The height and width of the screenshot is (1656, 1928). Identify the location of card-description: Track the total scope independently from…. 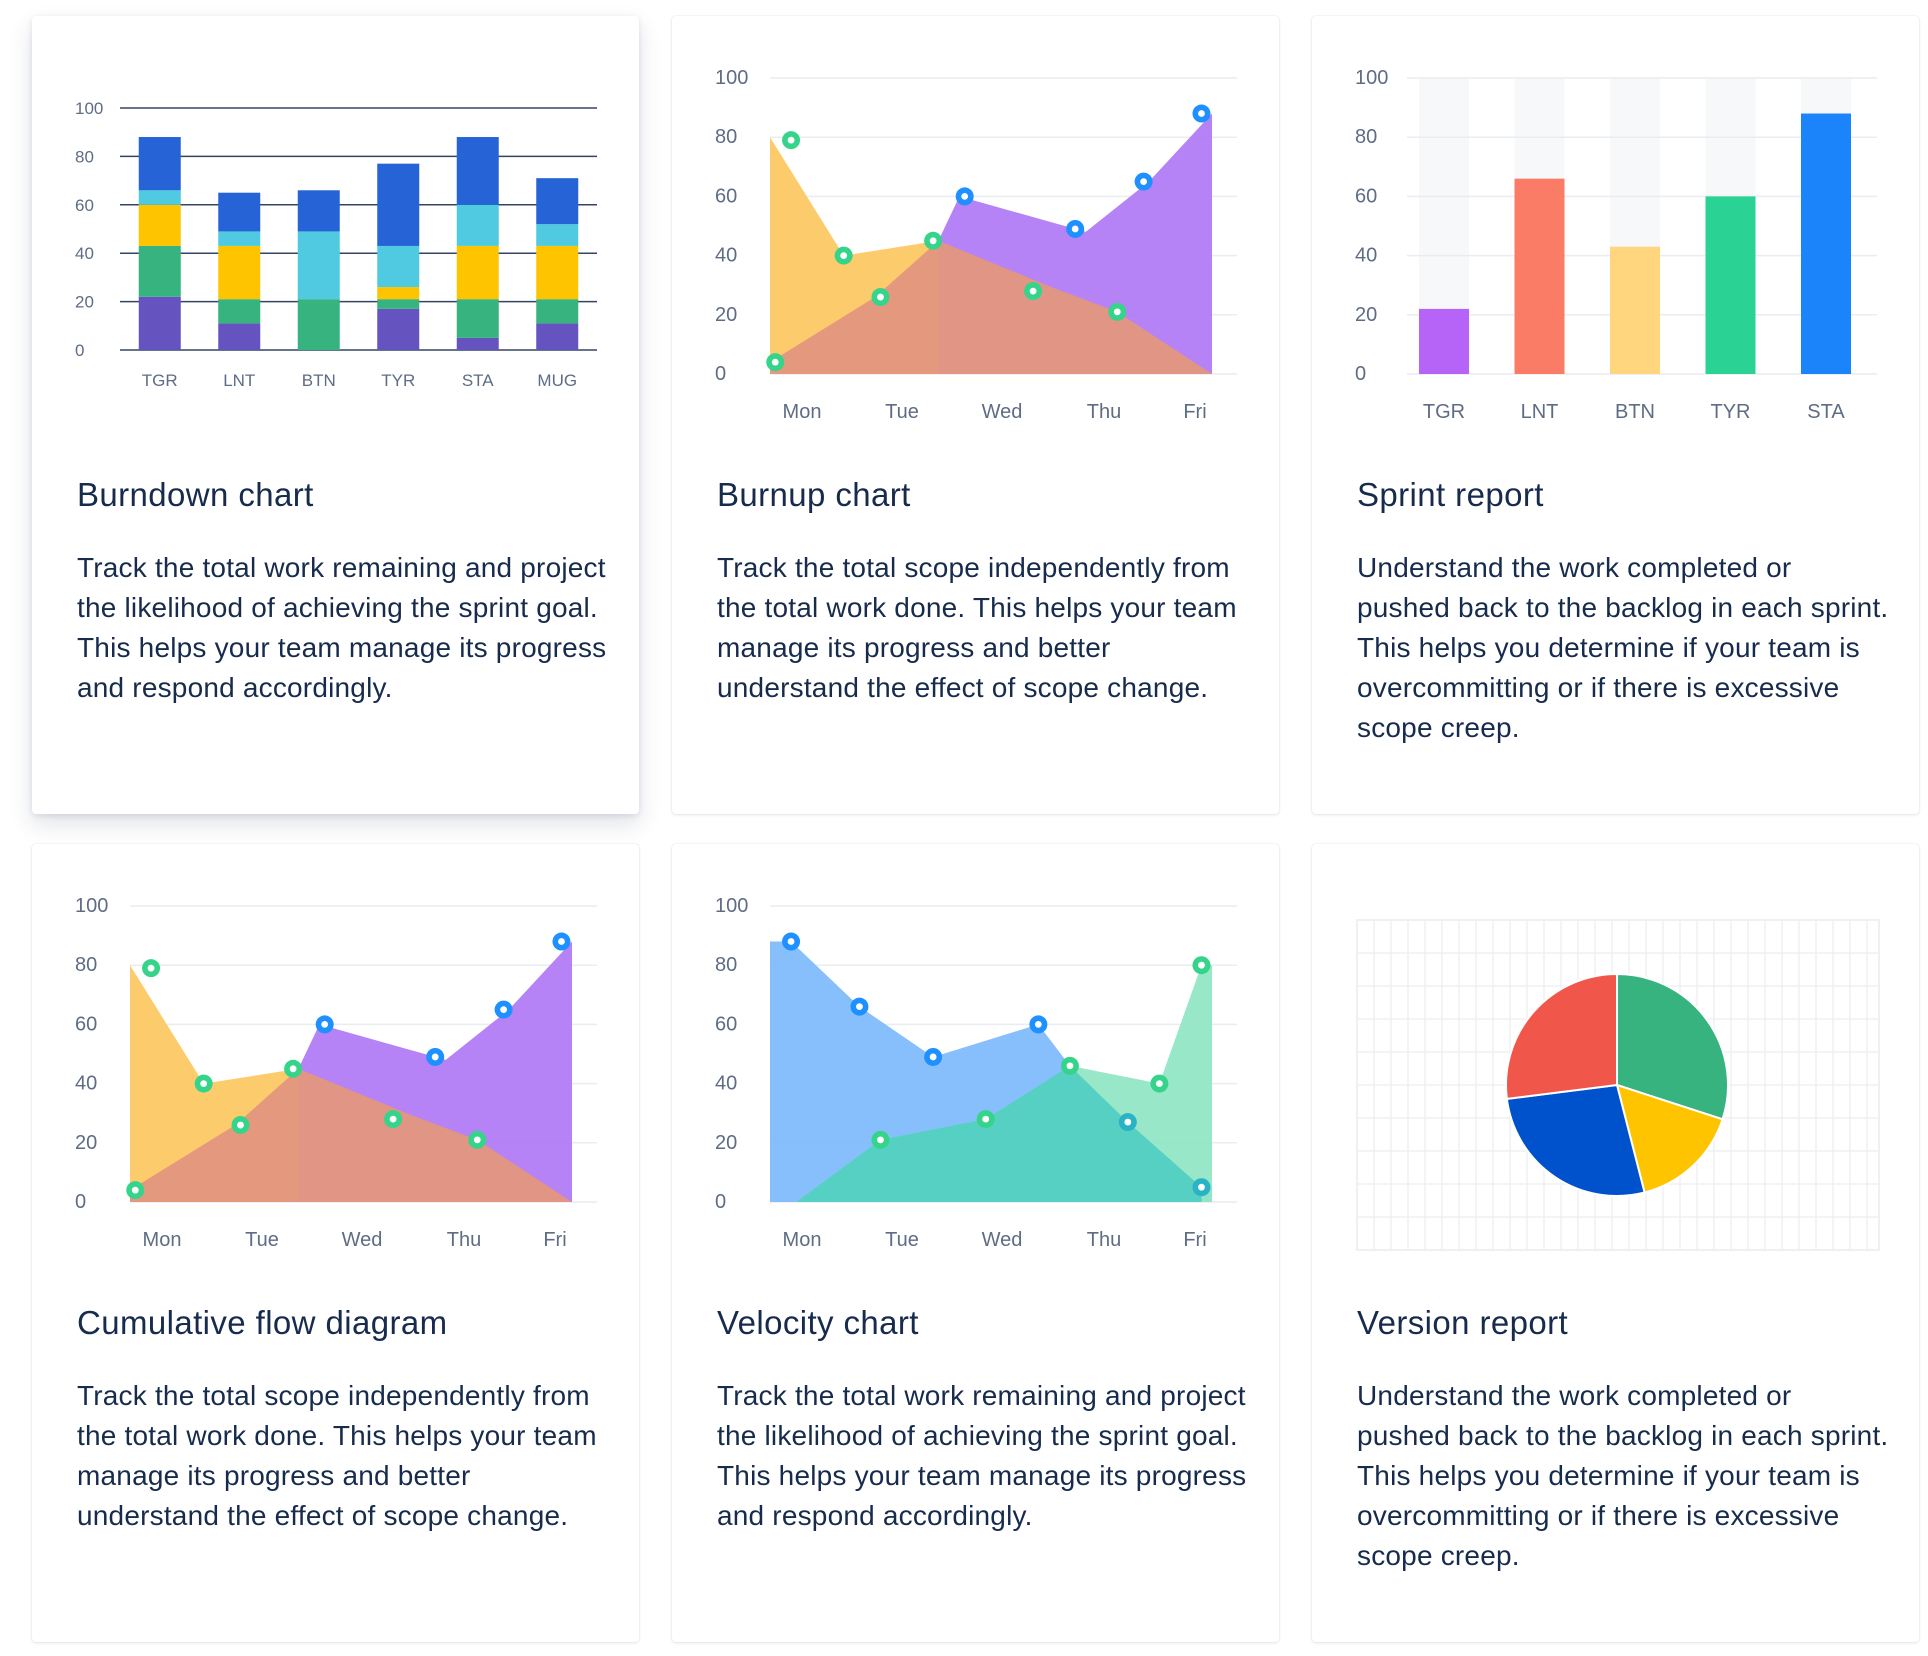
(977, 627).